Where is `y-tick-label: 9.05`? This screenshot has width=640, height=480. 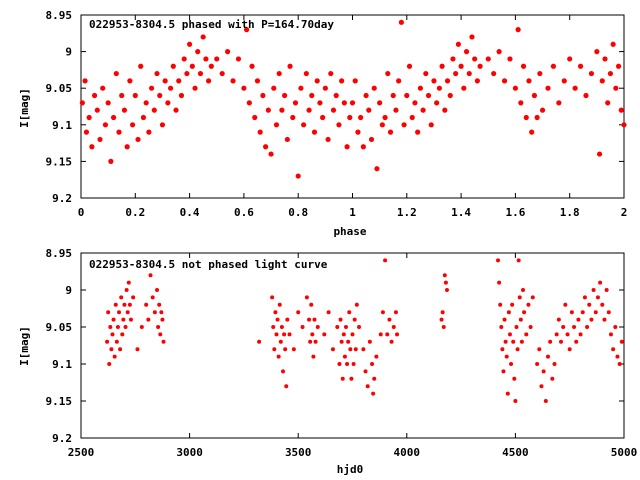 y-tick-label: 9.05 is located at coordinates (59, 88).